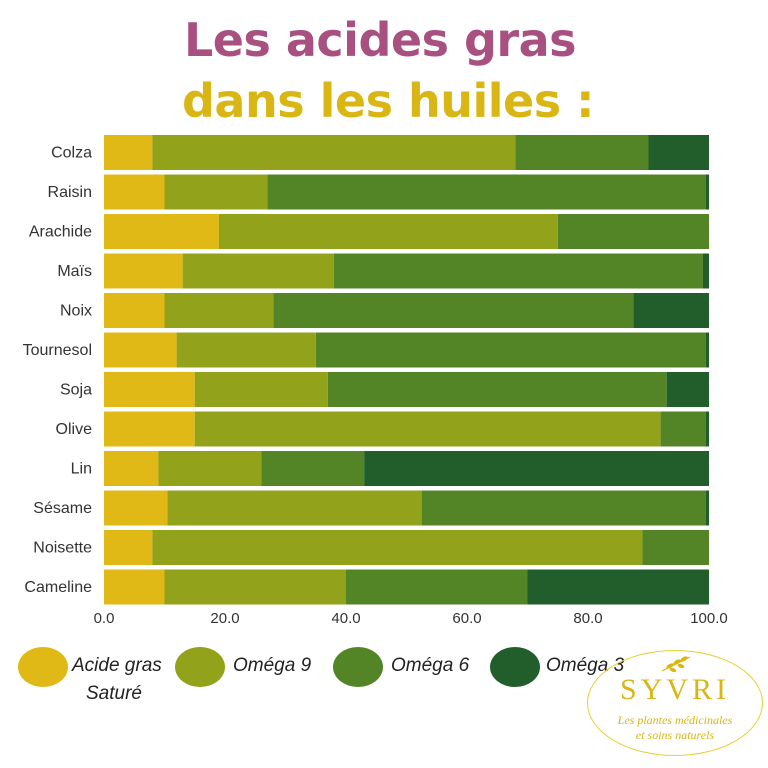 Image resolution: width=768 pixels, height=768 pixels. Describe the element at coordinates (161, 231) in the screenshot. I see `bar-arachide-acide-gras-sature` at that location.